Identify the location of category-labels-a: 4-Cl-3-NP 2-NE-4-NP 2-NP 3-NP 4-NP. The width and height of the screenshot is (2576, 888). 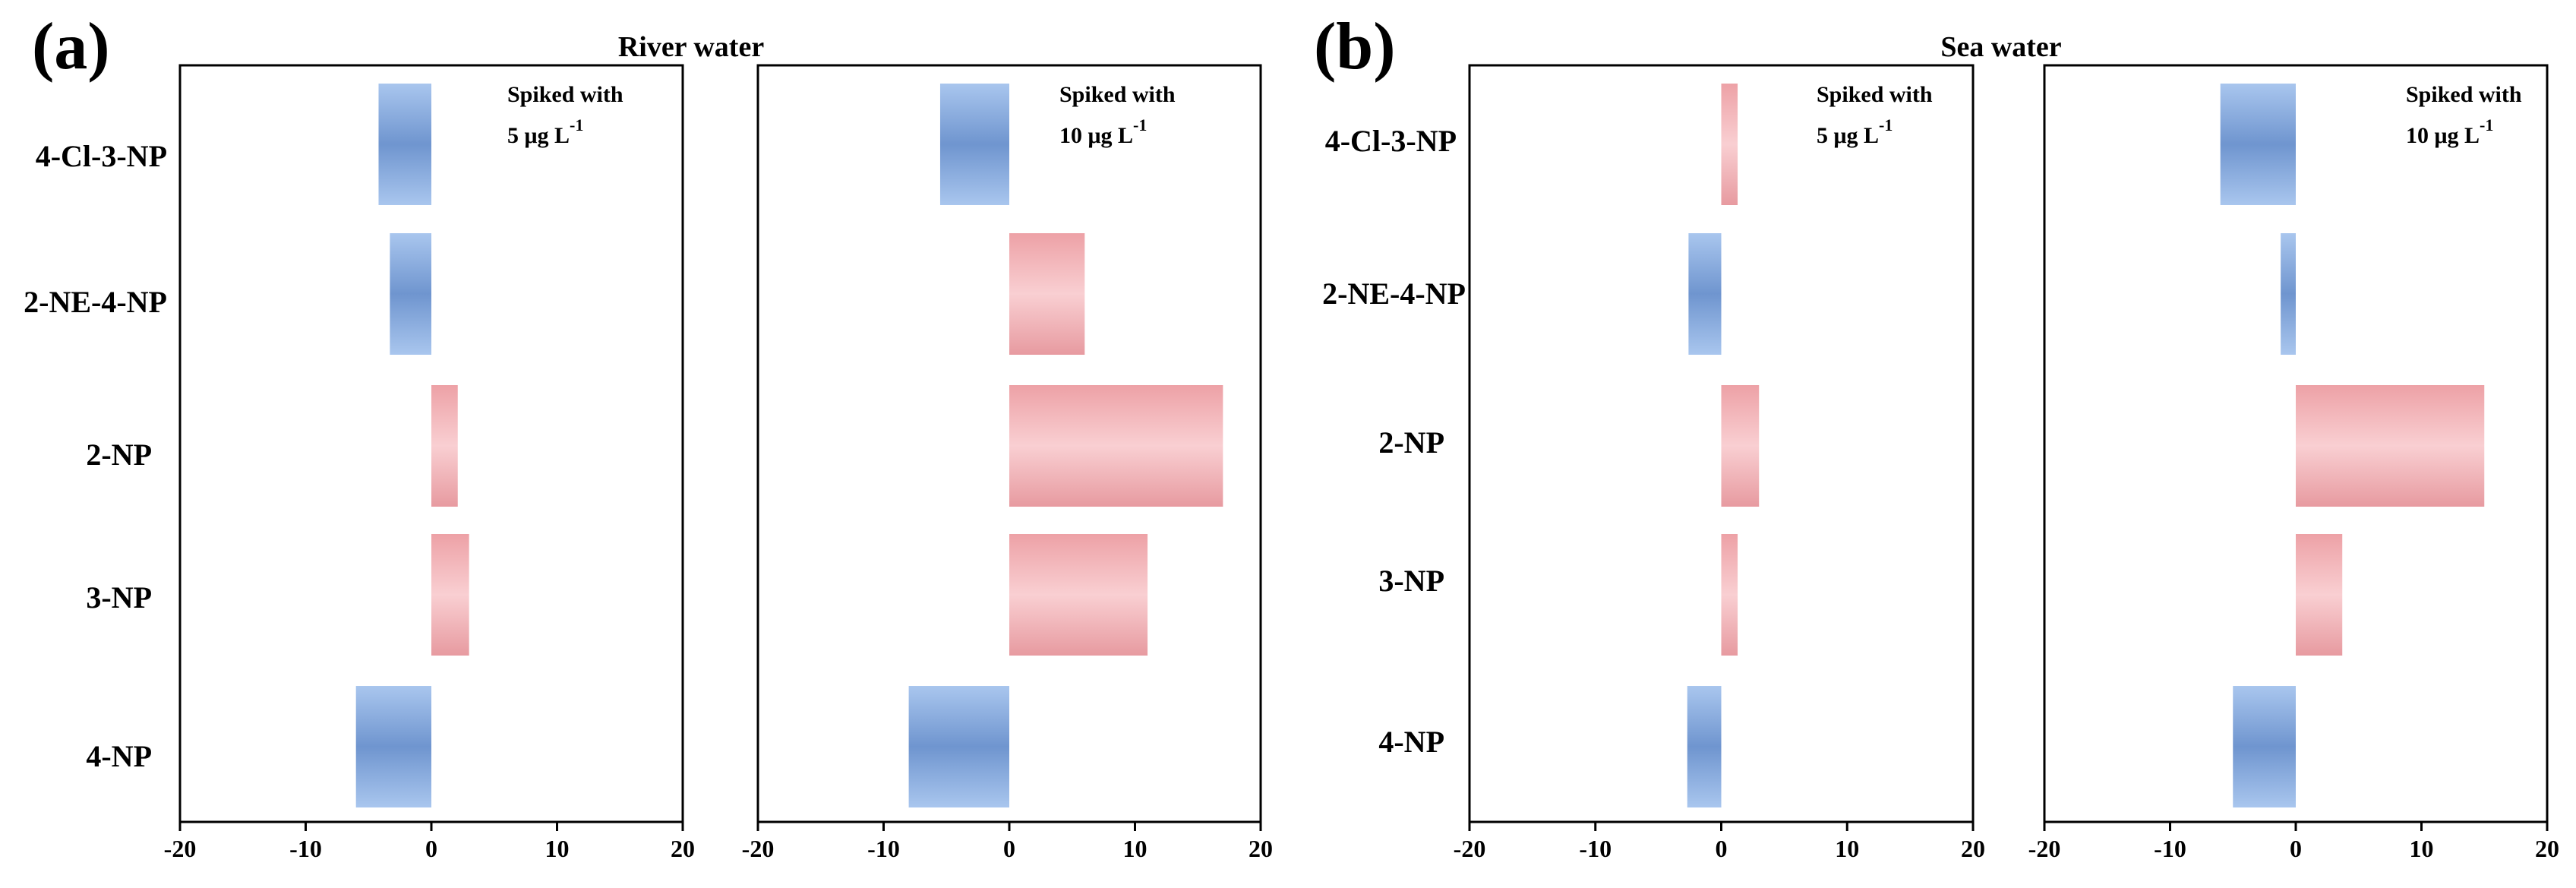
(95, 456).